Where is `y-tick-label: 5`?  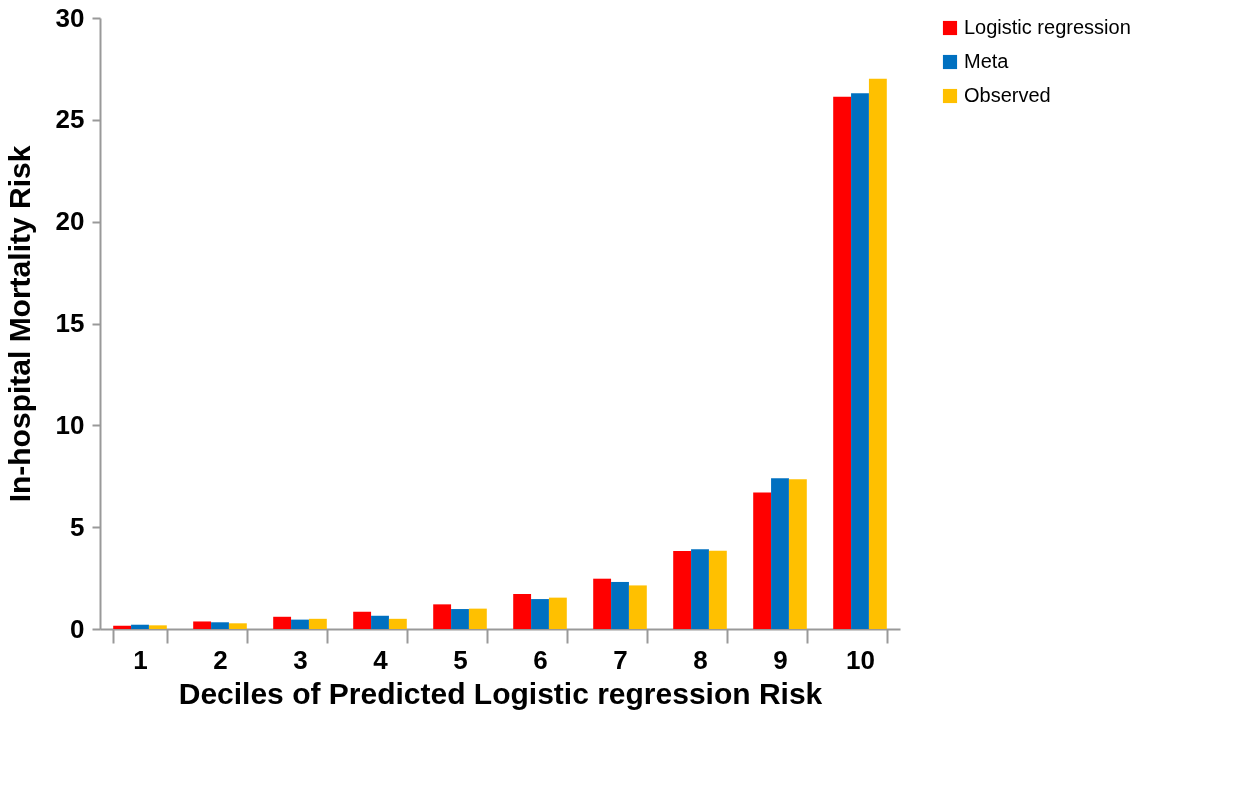
y-tick-label: 5 is located at coordinates (77, 526).